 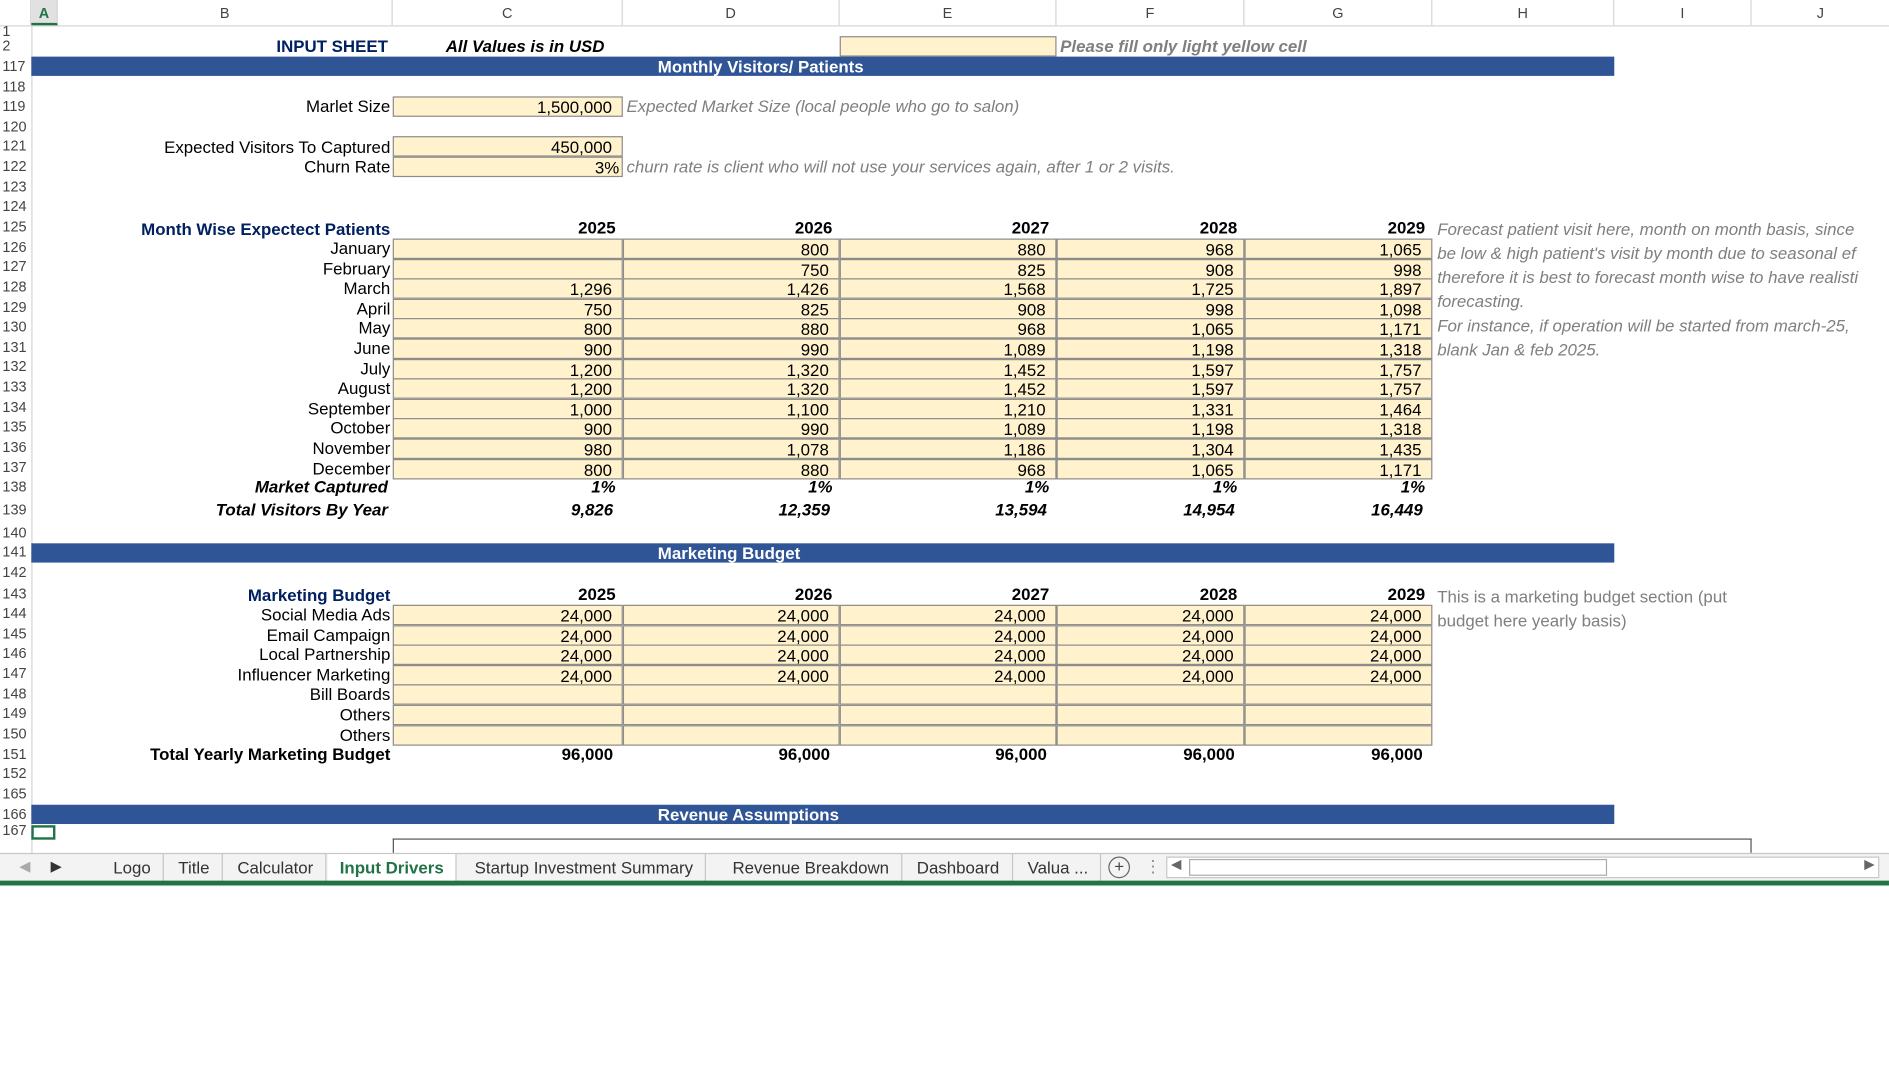 What do you see at coordinates (14, 426) in the screenshot?
I see `row-number: 135` at bounding box center [14, 426].